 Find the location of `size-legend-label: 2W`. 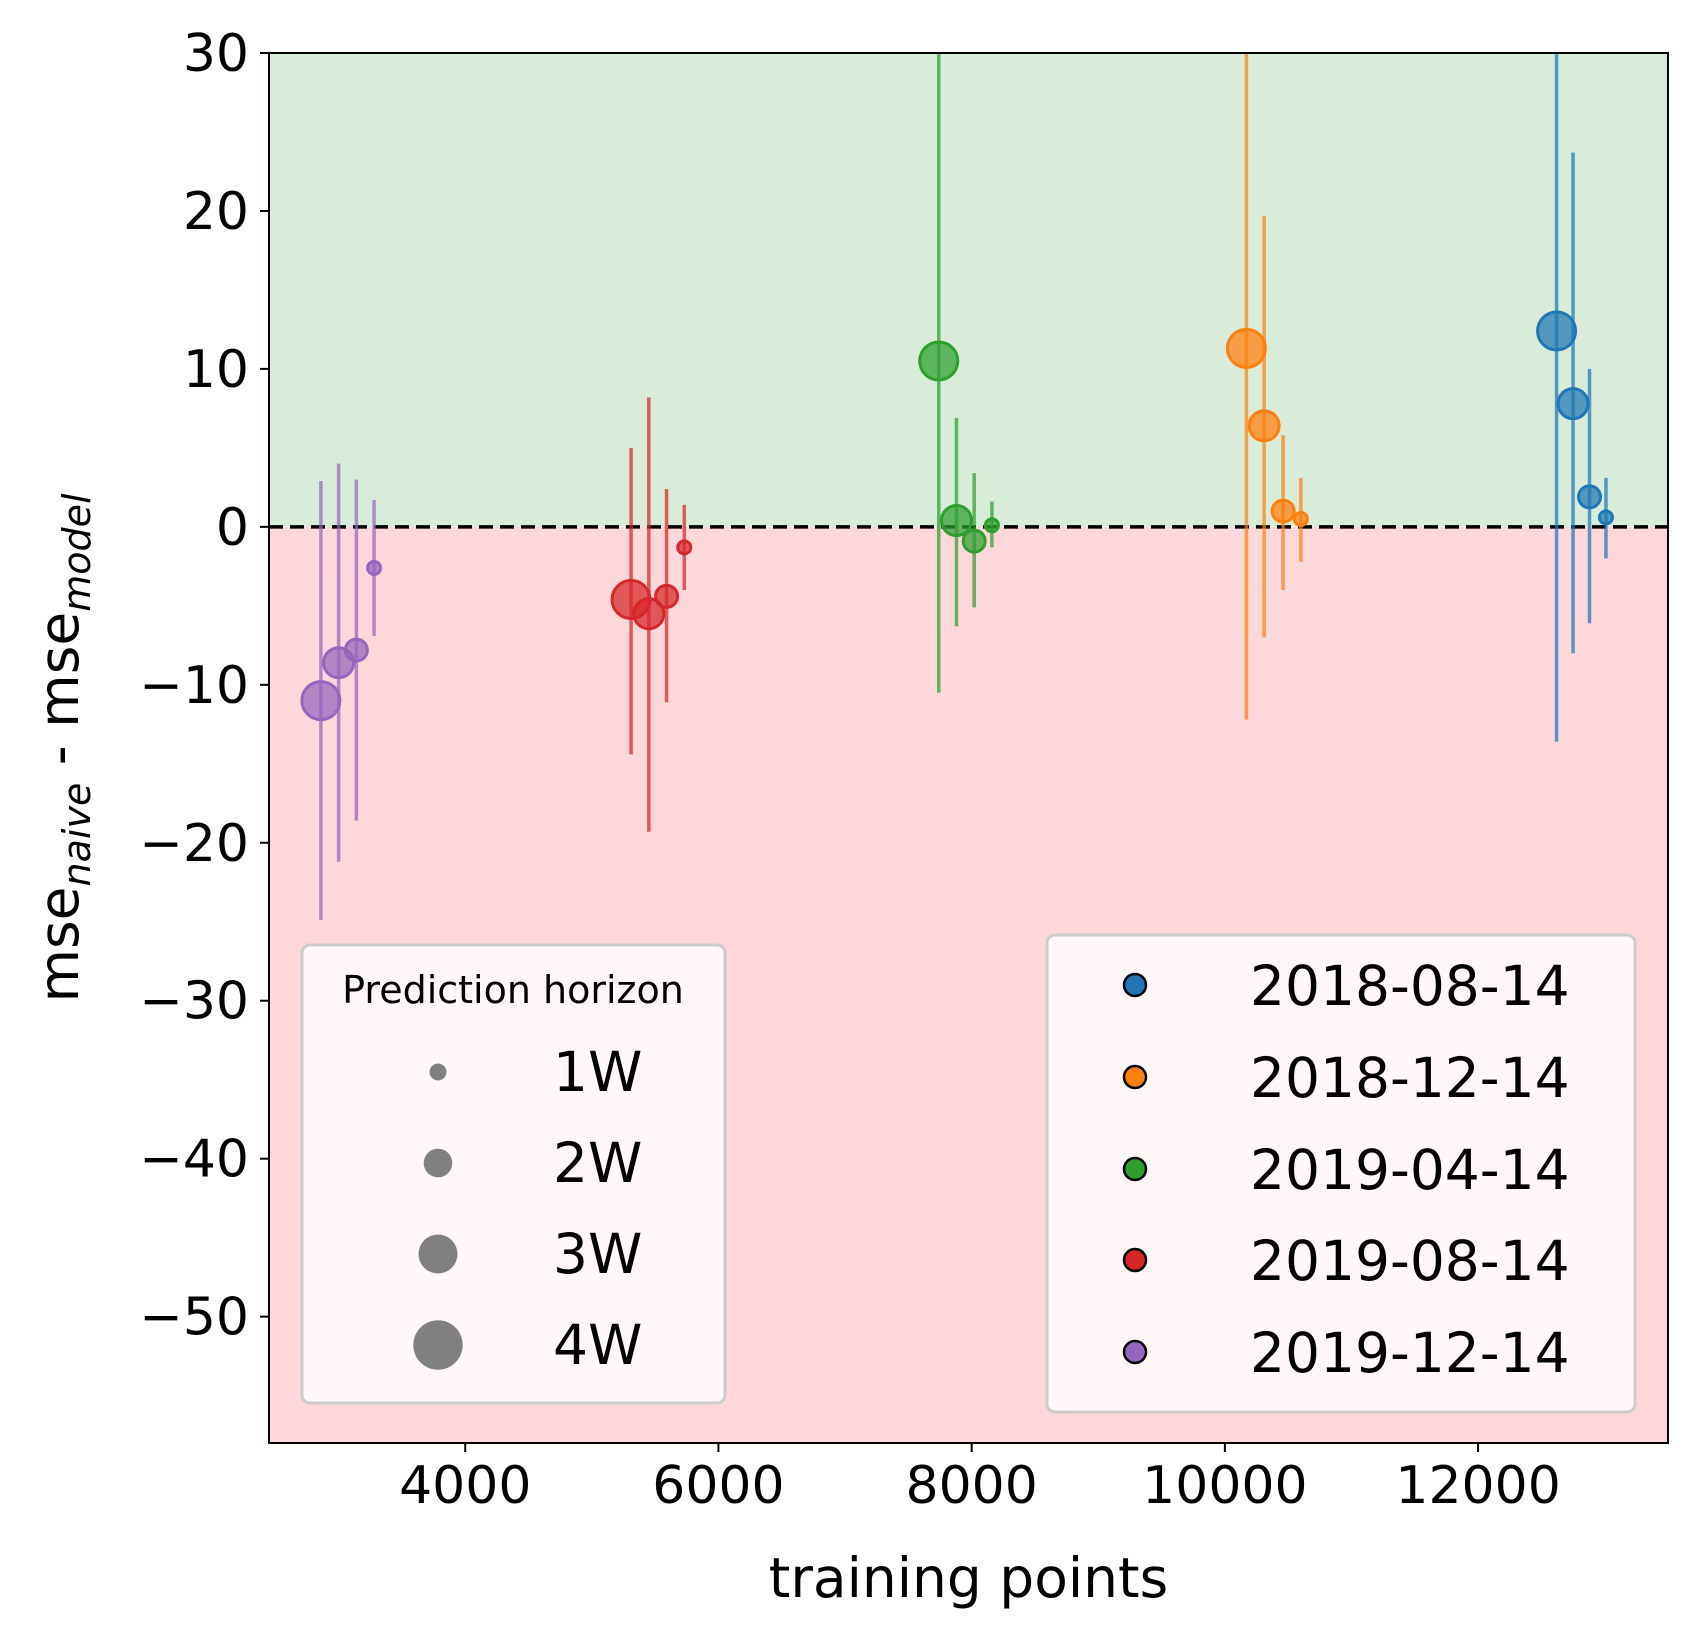

size-legend-label: 2W is located at coordinates (597, 1163).